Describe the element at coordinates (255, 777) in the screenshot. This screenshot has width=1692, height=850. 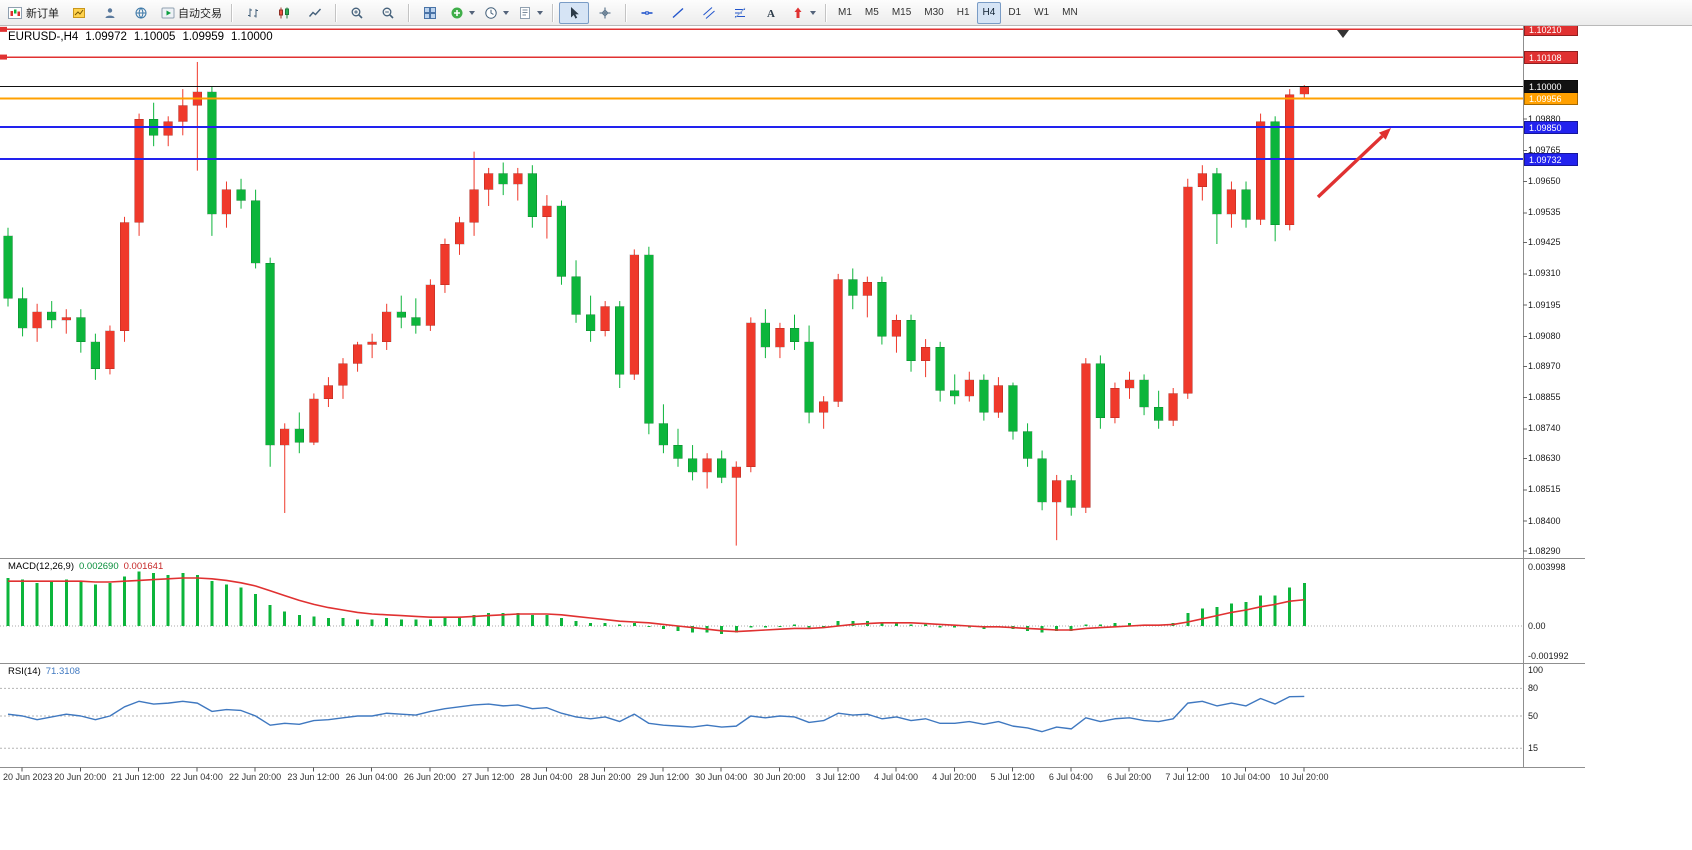
I see `time-axis-label: 22 Jun 20:00` at that location.